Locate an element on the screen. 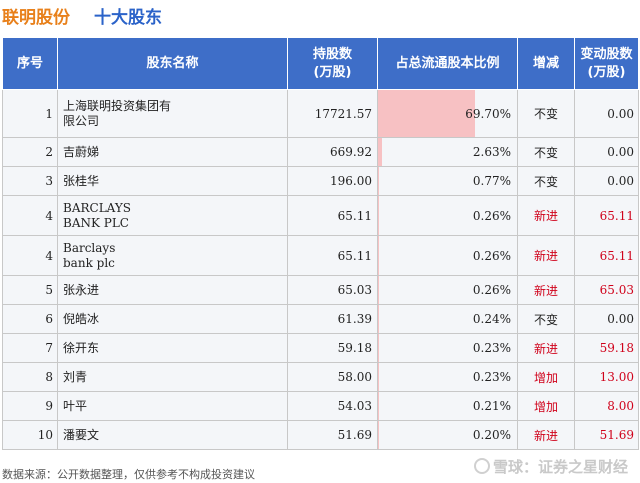 The height and width of the screenshot is (483, 640). table-row: 1 上海联明投资集团有 限公司 17721.57 69.70% 不变 0.00 is located at coordinates (320, 113).